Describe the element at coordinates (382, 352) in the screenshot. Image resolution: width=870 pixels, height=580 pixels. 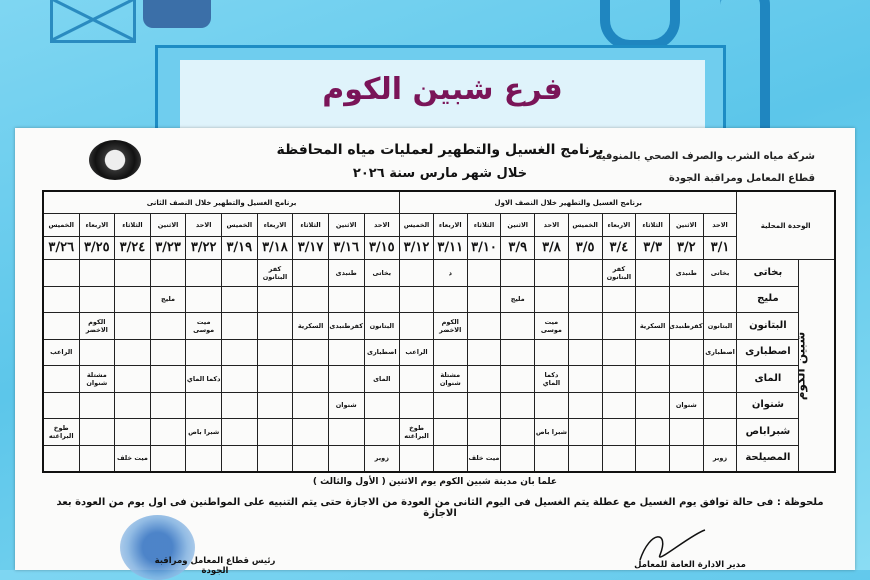
I see `schedule-cell: اصطبارى` at that location.